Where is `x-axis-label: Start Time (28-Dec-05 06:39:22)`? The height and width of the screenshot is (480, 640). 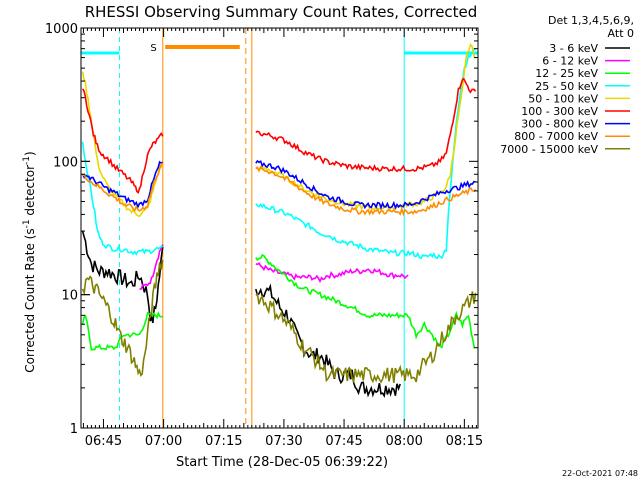
x-axis-label: Start Time (28-Dec-05 06:39:22) is located at coordinates (282, 462).